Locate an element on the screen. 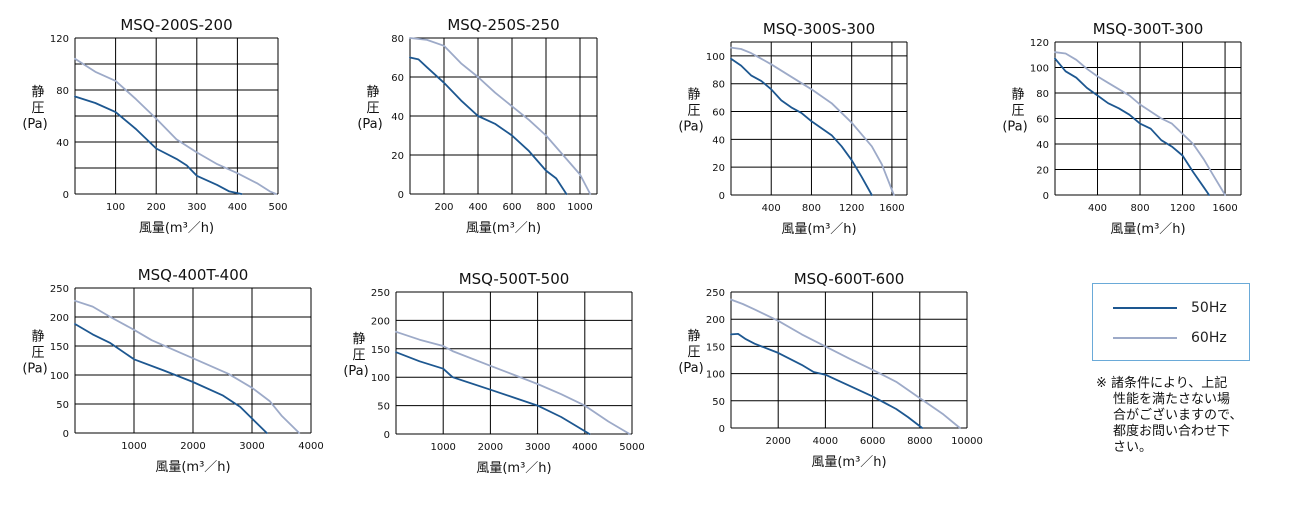 Image resolution: width=1307 pixels, height=508 pixels. x-tick-label: 3000 is located at coordinates (251, 446).